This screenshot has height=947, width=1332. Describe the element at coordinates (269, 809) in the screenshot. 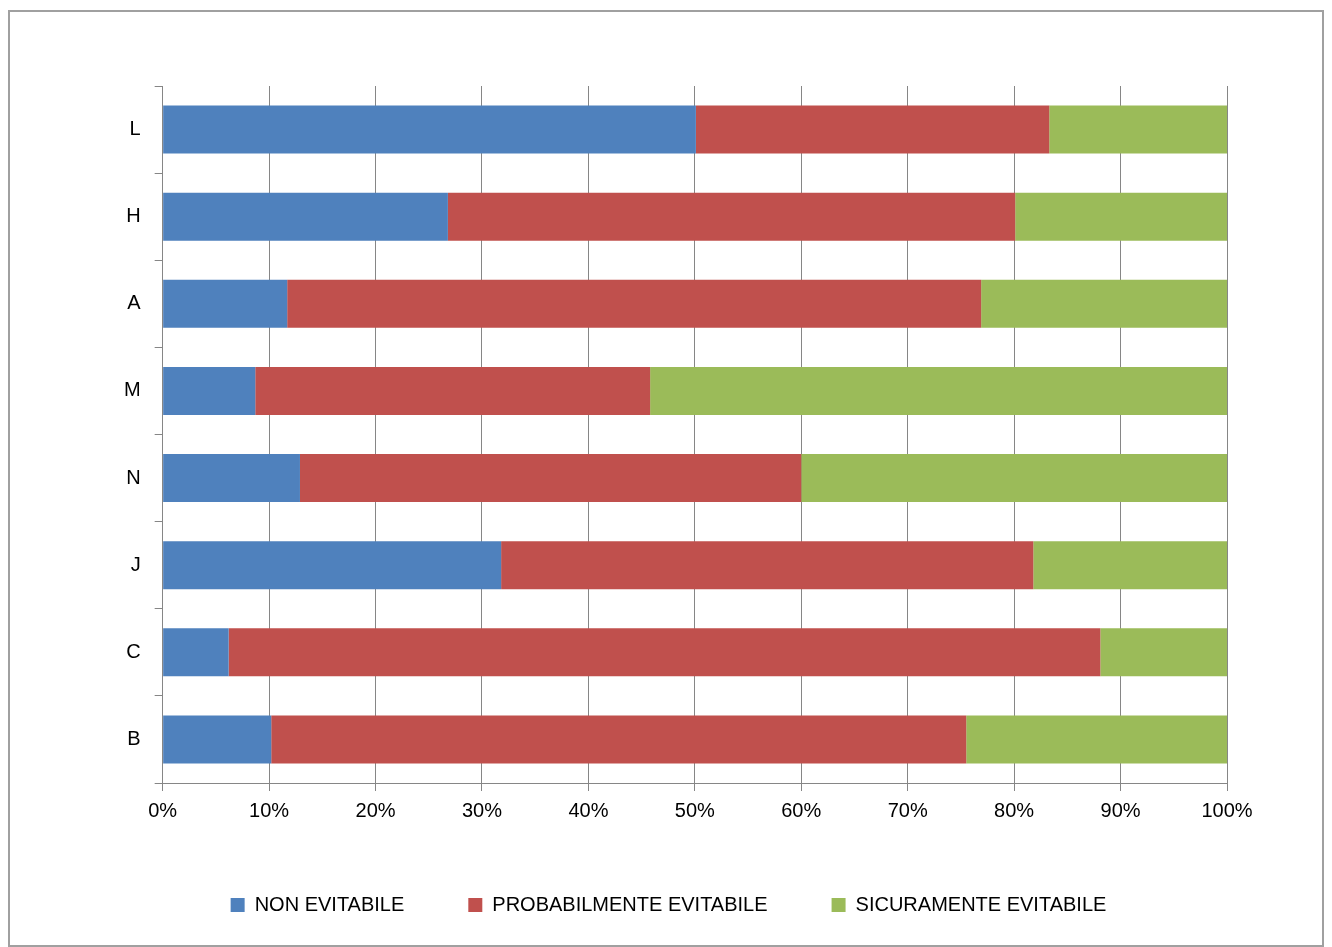

I see `x-tick-label: 10%` at that location.